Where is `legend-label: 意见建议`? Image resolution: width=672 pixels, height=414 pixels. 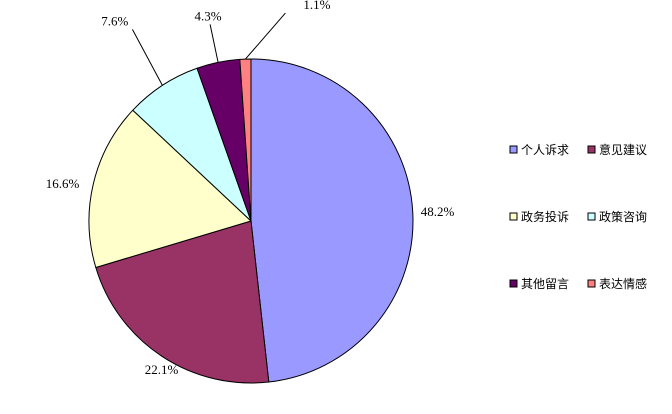
legend-label: 意见建议 is located at coordinates (623, 149).